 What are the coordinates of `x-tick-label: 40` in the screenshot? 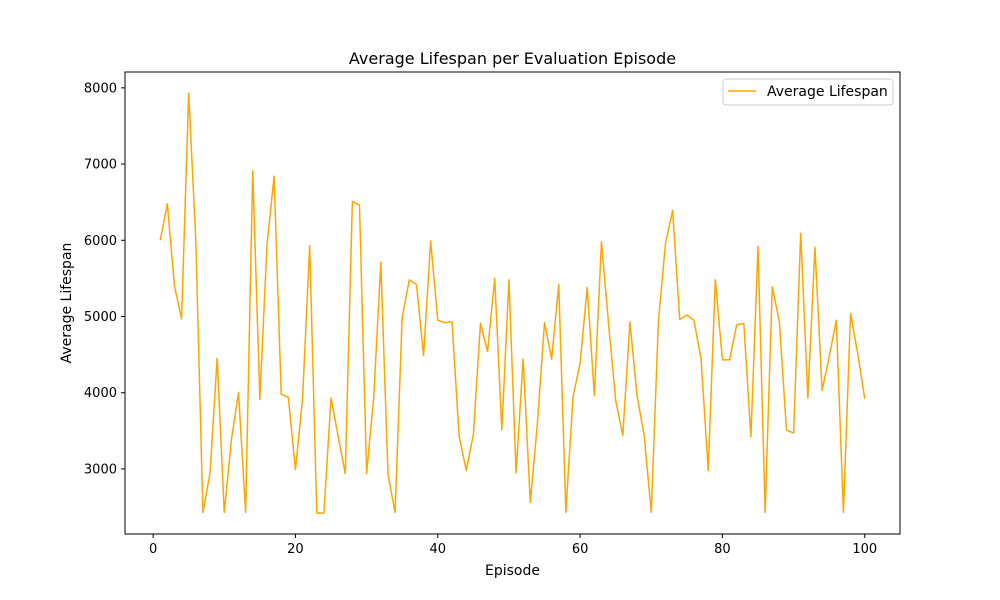 It's located at (438, 549).